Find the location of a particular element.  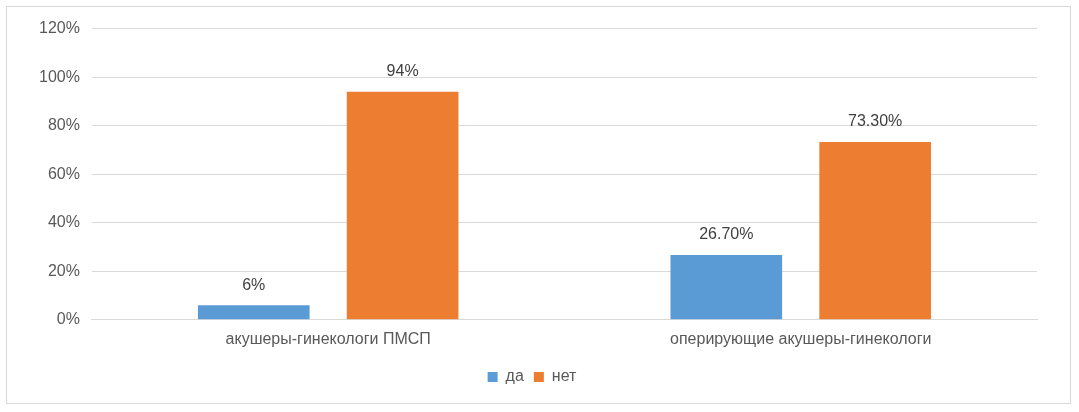

y-tick-label: 120% is located at coordinates (59, 28).